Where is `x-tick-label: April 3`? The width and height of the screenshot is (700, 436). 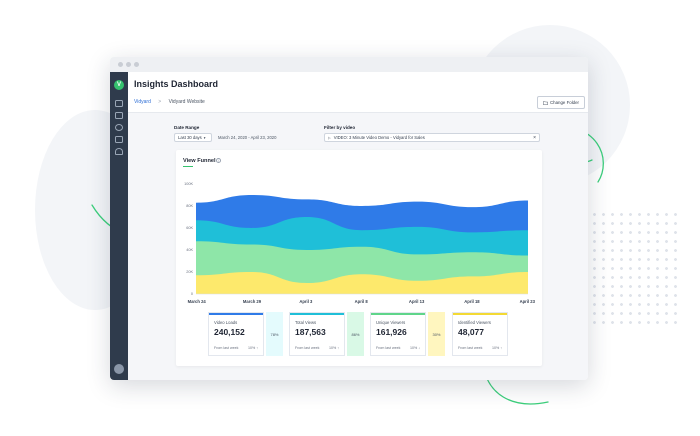
x-tick-label: April 3 is located at coordinates (306, 301).